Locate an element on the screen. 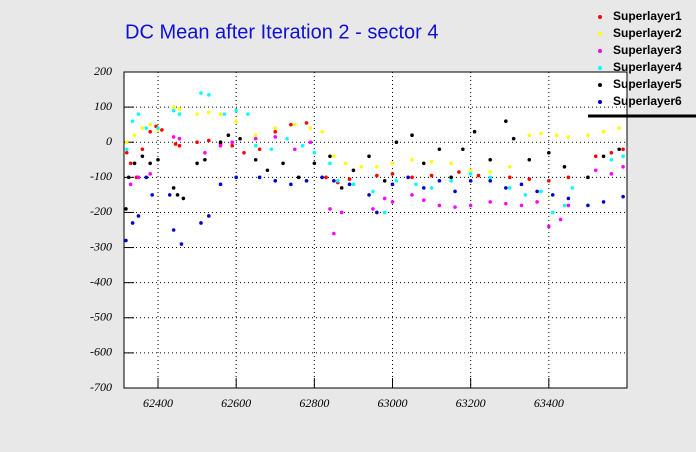 Image resolution: width=696 pixels, height=452 pixels. legend-marker is located at coordinates (600, 102).